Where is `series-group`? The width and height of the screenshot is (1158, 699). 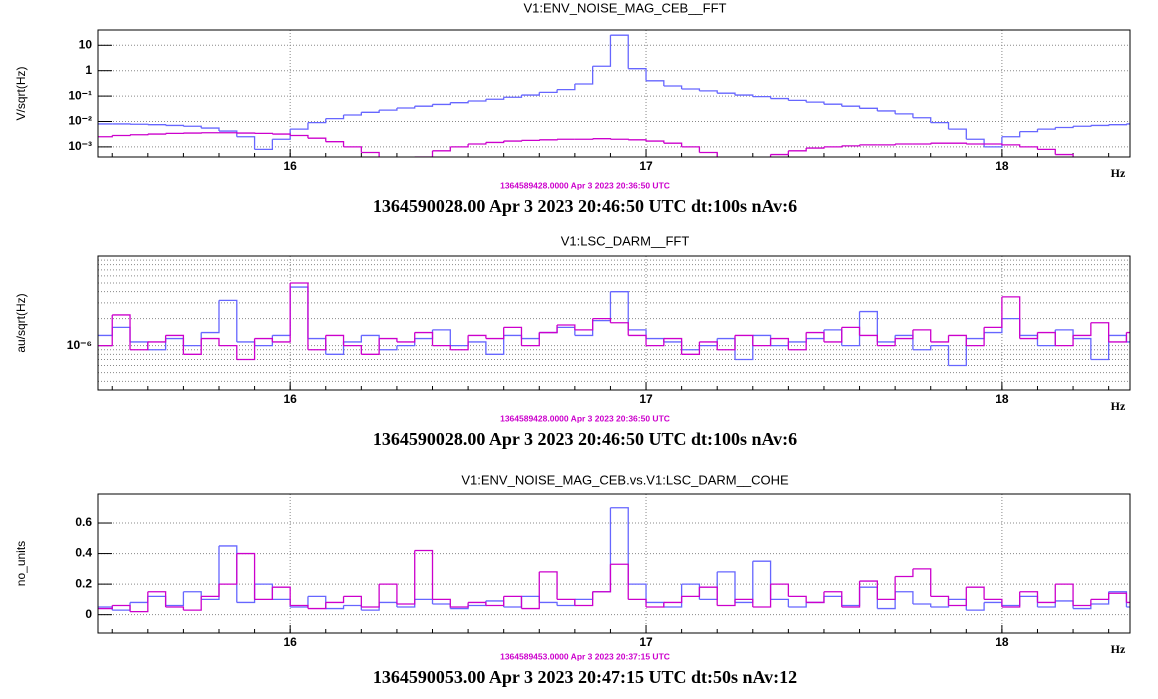 series-group is located at coordinates (614, 560).